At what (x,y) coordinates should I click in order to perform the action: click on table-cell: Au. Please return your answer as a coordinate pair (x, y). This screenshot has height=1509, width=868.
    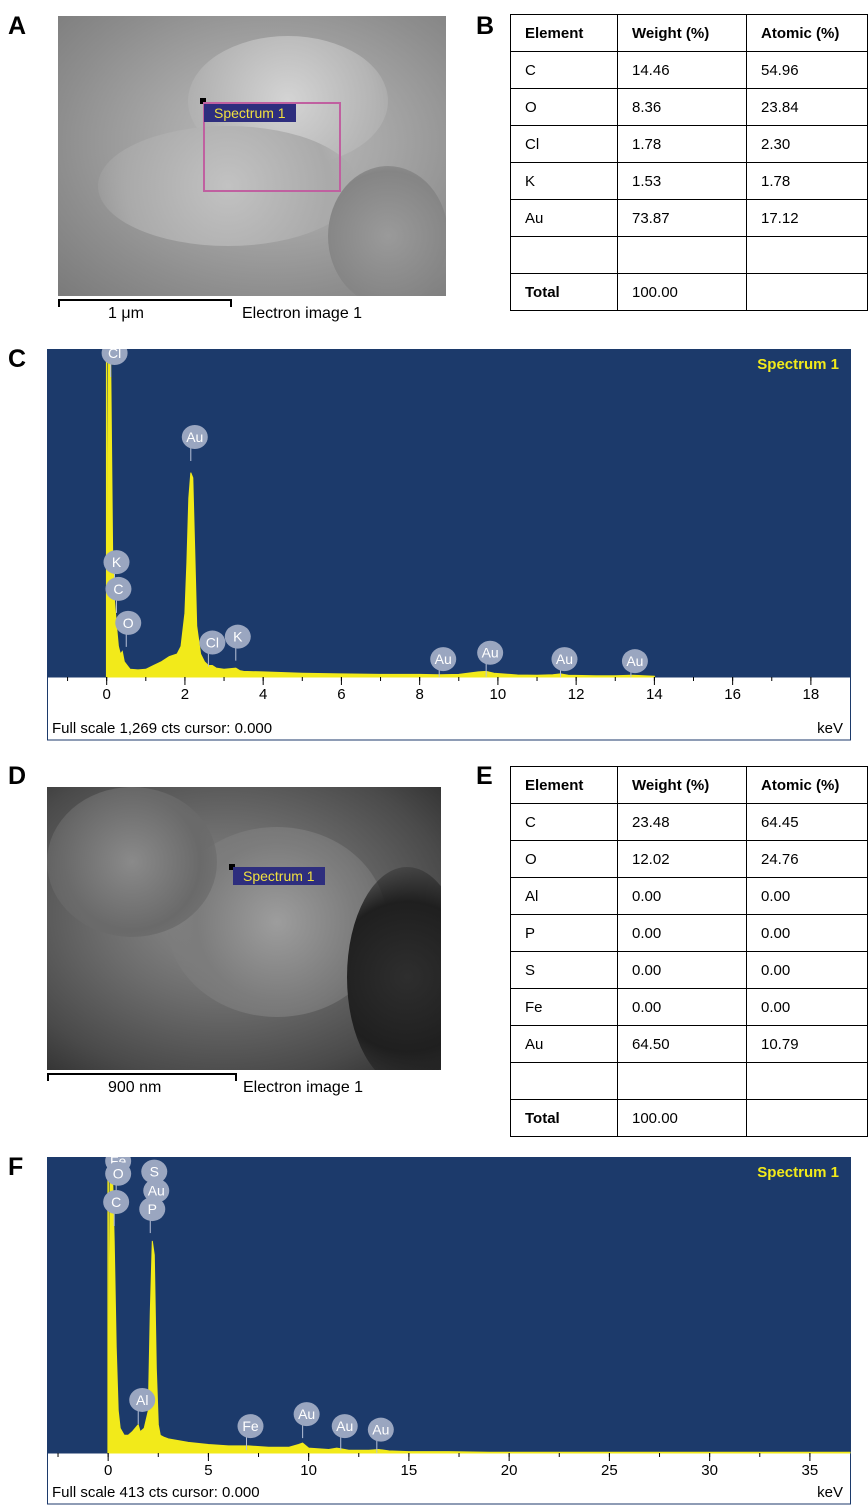
    Looking at the image, I should click on (564, 1044).